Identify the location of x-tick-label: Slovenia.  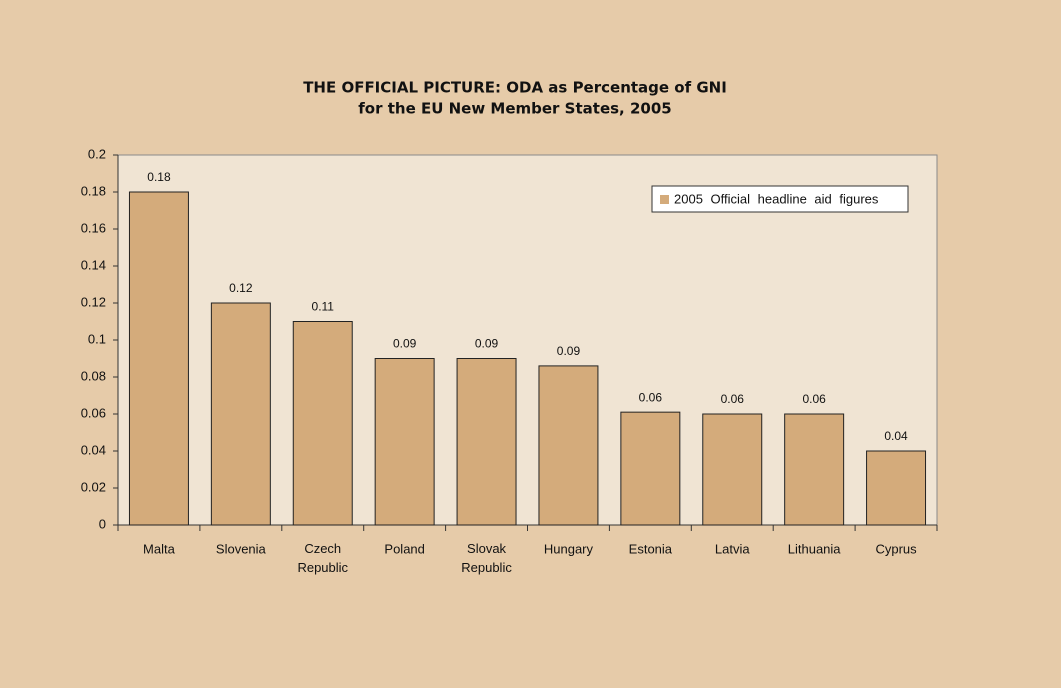
(241, 548).